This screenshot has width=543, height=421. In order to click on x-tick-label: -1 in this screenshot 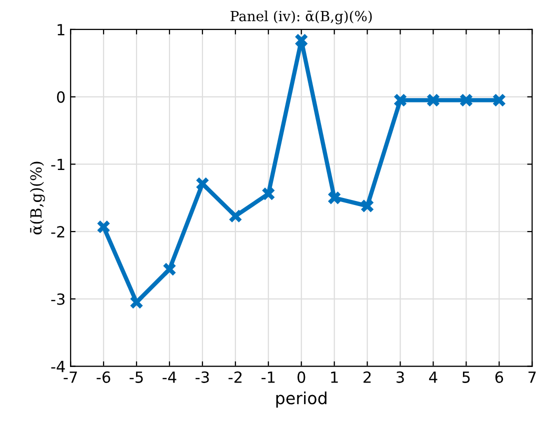, I will do `click(268, 377)`.